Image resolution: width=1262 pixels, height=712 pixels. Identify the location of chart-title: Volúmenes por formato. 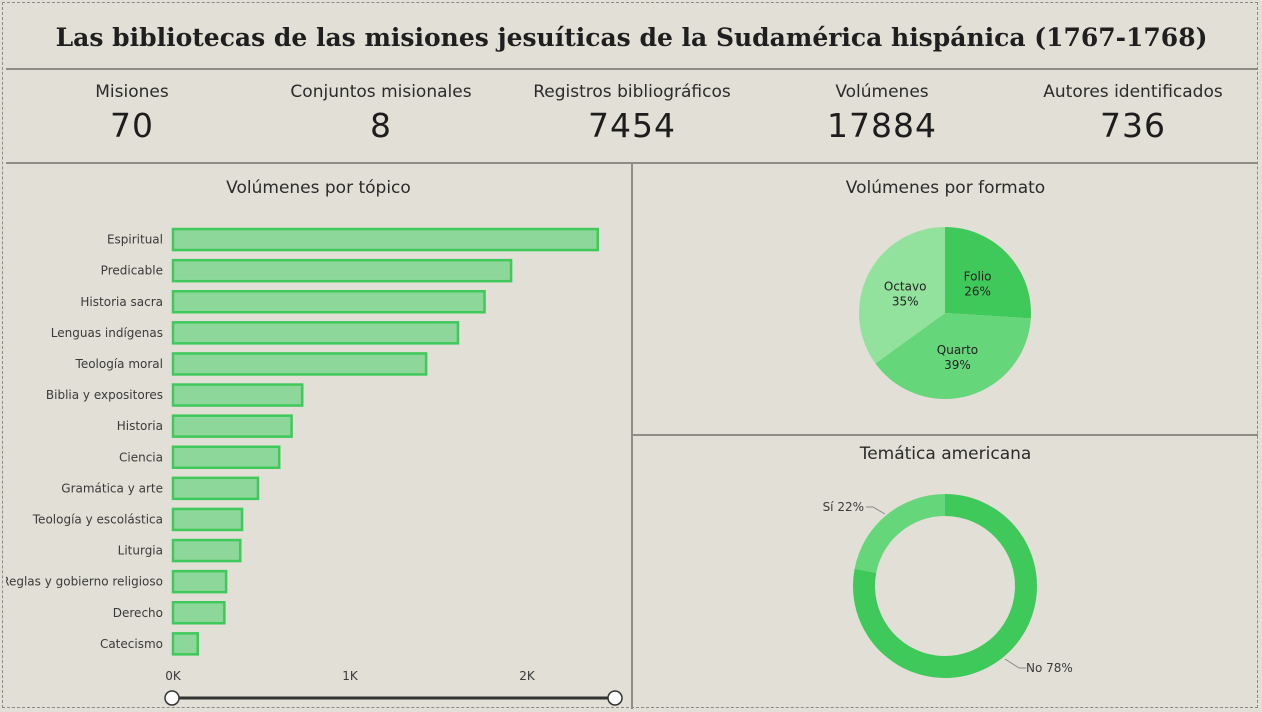
(945, 188).